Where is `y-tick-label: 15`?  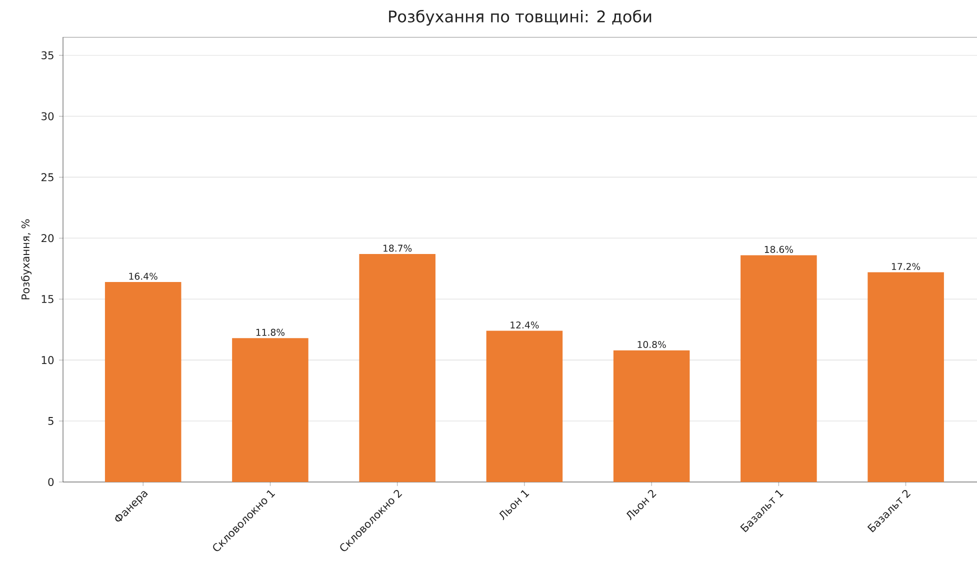 y-tick-label: 15 is located at coordinates (48, 299).